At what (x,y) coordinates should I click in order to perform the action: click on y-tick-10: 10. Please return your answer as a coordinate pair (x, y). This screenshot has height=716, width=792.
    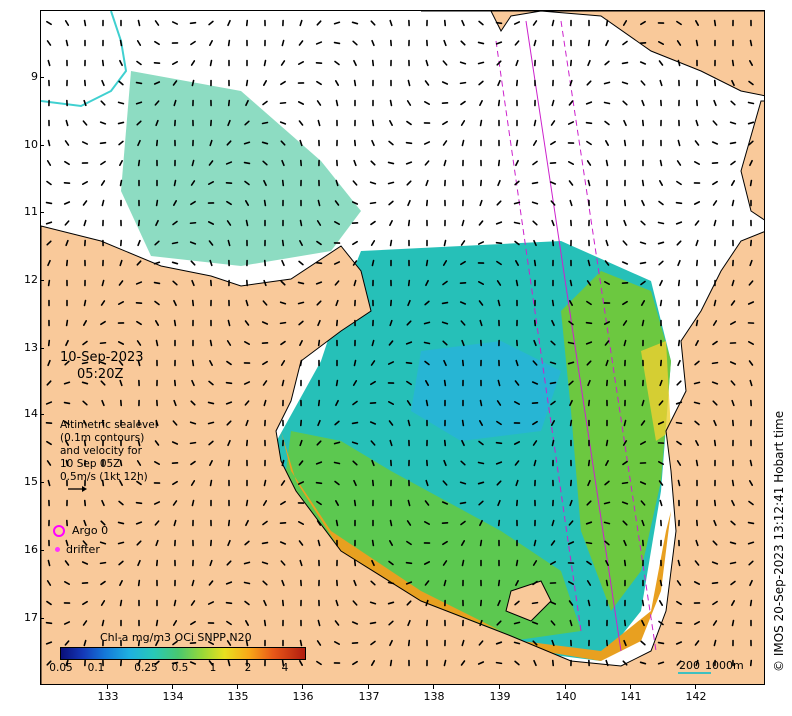
    Looking at the image, I should click on (28, 144).